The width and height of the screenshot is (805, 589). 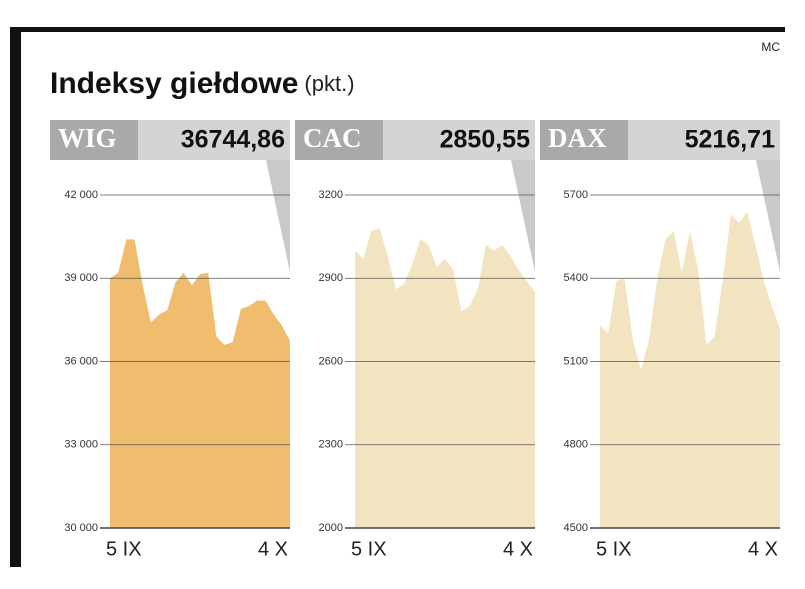 What do you see at coordinates (576, 195) in the screenshot?
I see `y-tick-label: 5700` at bounding box center [576, 195].